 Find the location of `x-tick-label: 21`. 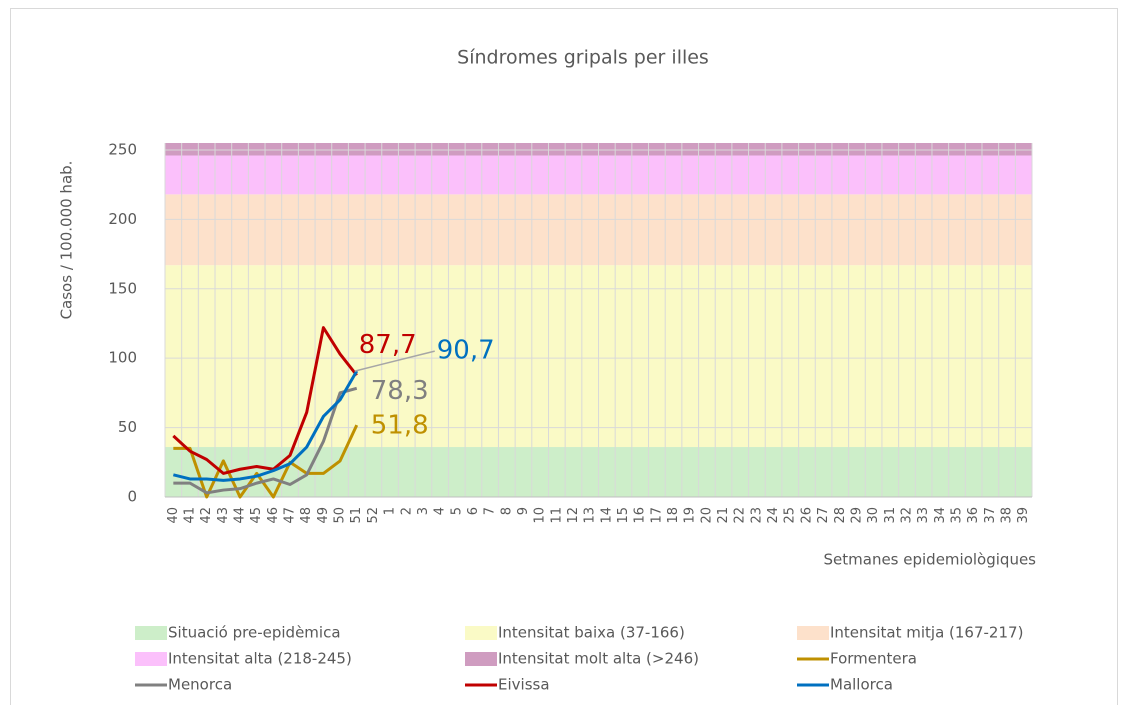

x-tick-label: 21 is located at coordinates (723, 515).